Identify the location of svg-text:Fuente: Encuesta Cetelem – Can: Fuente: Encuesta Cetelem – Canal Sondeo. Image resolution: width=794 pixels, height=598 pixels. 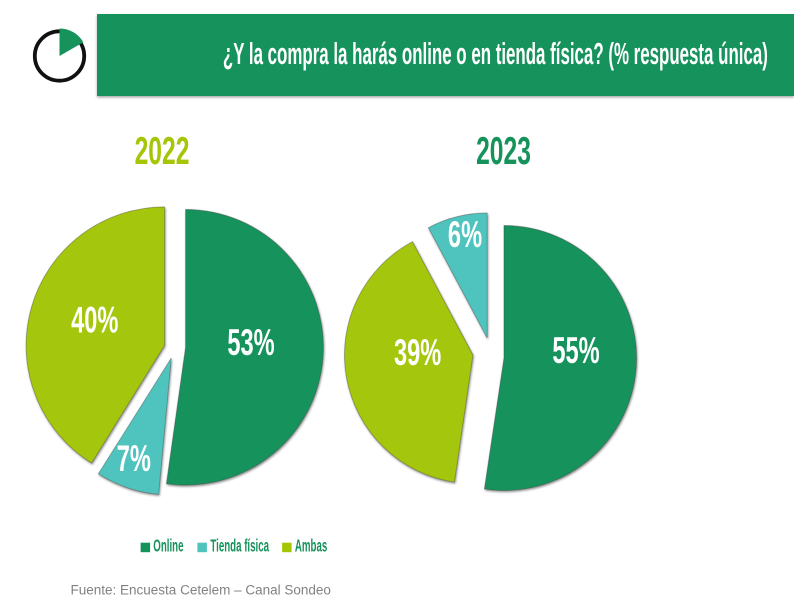
(201, 590).